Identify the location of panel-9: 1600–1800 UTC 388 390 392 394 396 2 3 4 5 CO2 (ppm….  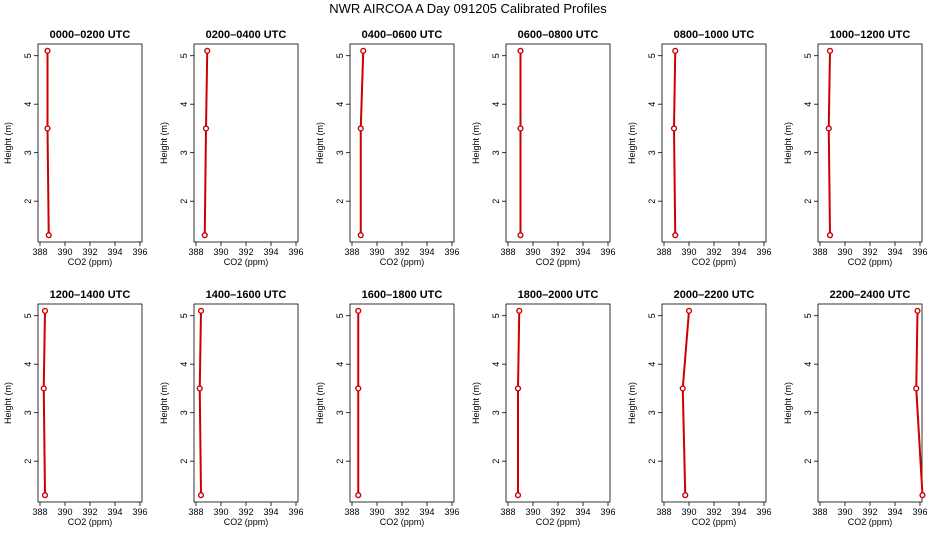
(387, 408).